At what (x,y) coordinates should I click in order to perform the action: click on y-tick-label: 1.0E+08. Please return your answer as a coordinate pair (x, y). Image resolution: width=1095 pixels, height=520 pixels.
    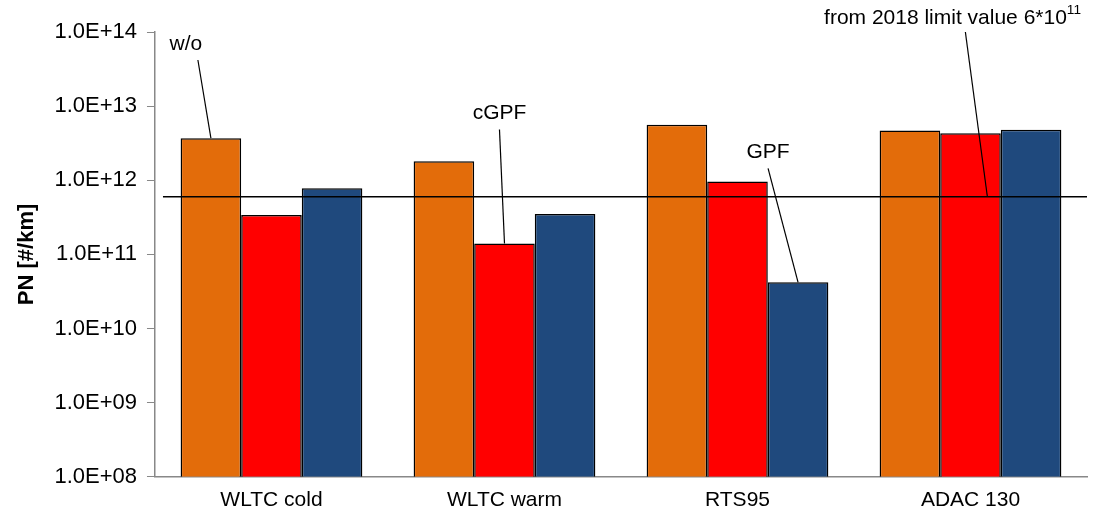
    Looking at the image, I should click on (95, 475).